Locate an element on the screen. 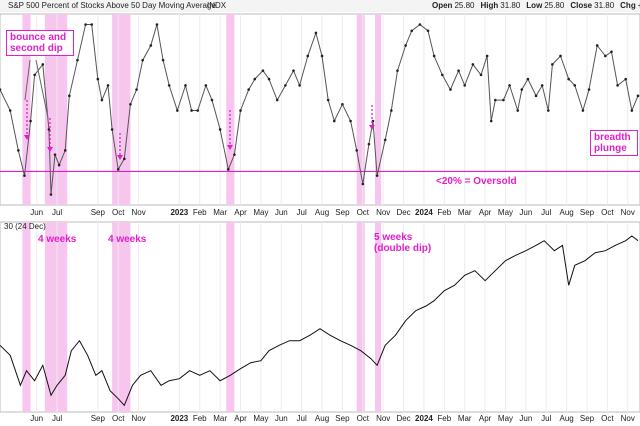  annotation: 5 weeks (double dip) is located at coordinates (403, 243).